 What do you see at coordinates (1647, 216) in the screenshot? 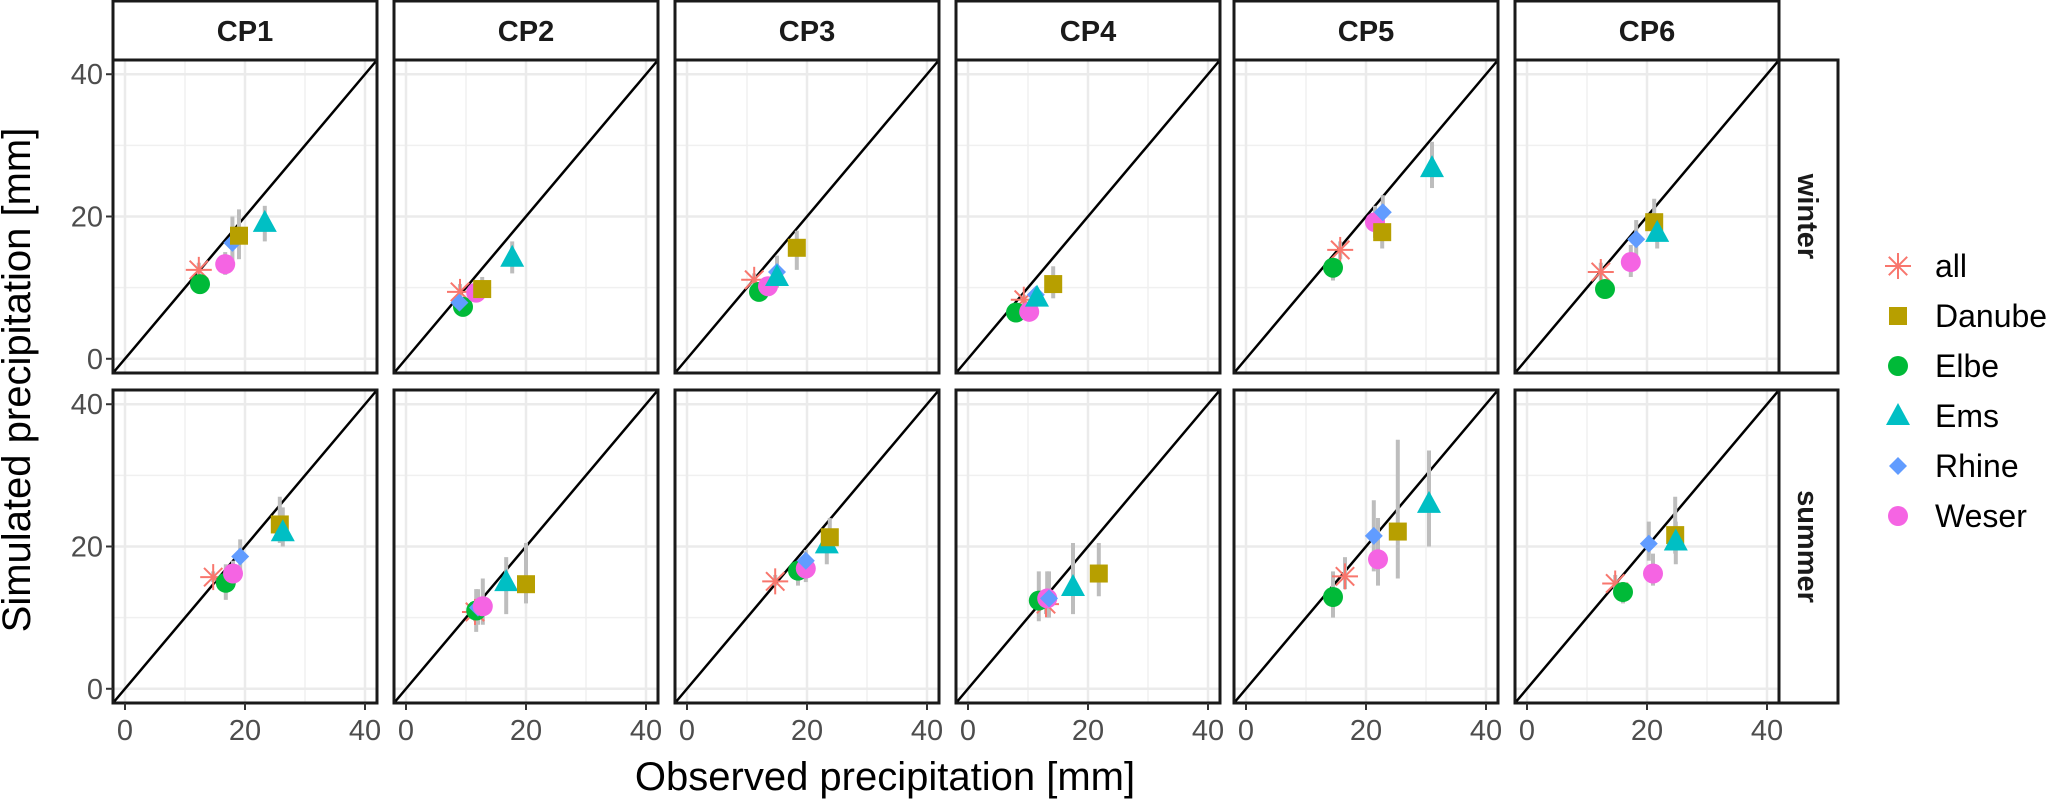
I see `panel-winter-CP6` at bounding box center [1647, 216].